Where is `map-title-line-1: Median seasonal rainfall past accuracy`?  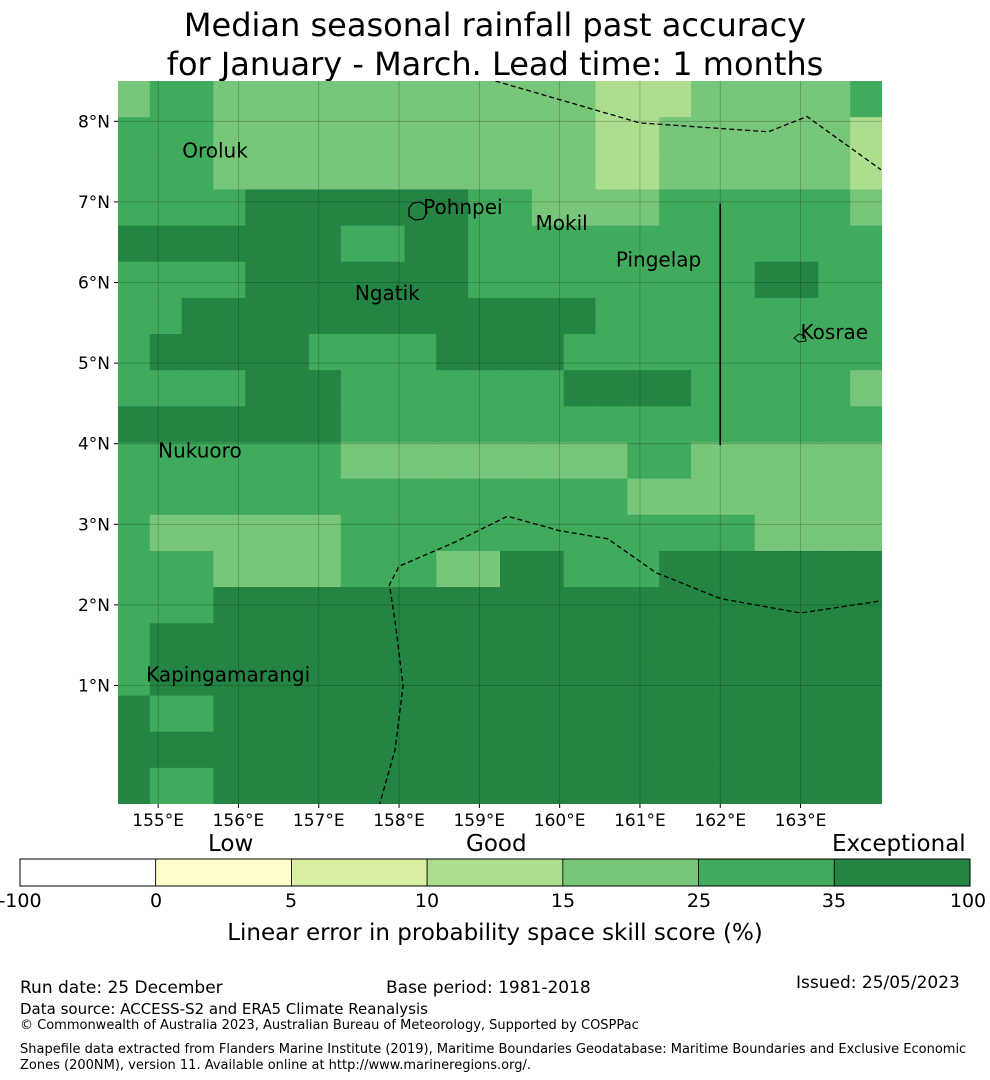 map-title-line-1: Median seasonal rainfall past accuracy is located at coordinates (495, 25).